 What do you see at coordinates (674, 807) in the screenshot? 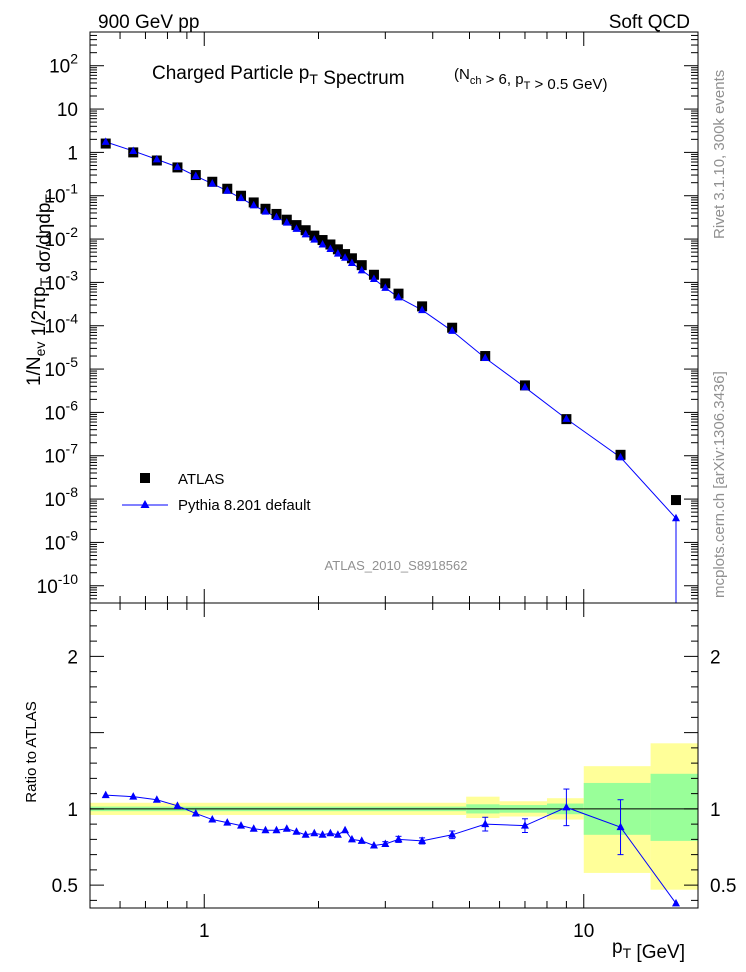
I see `ratio-green-band` at bounding box center [674, 807].